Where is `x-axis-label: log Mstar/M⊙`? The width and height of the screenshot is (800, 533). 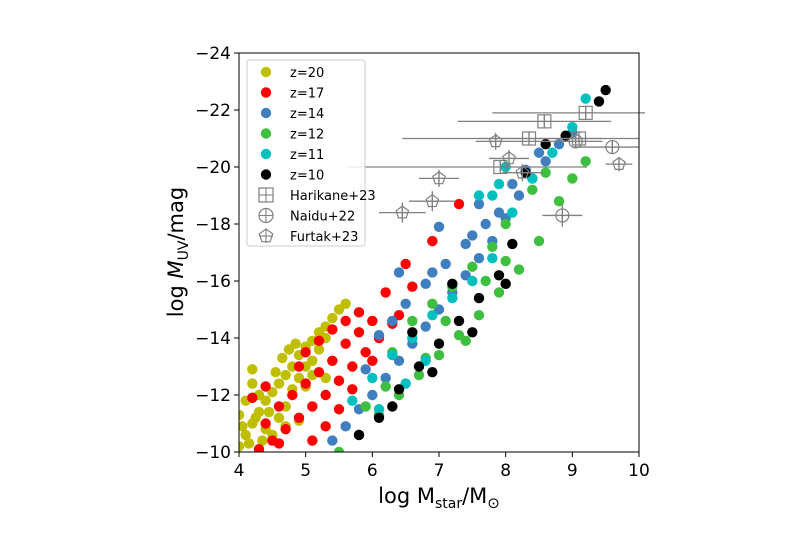
x-axis-label: log Mstar/M⊙ is located at coordinates (439, 498).